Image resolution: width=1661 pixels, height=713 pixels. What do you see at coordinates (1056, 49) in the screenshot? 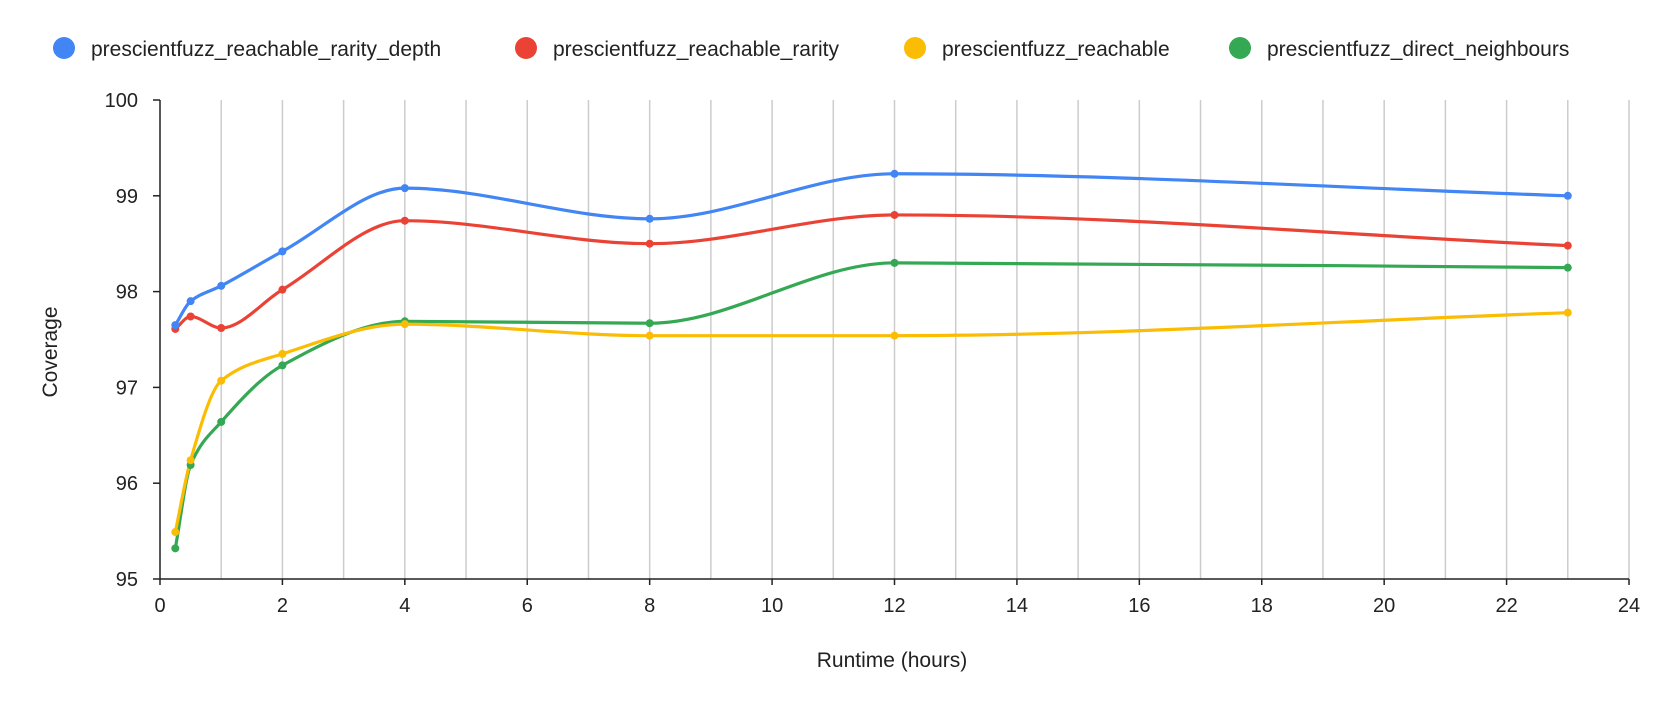
I see `legend-label: prescientfuzz_reachable` at bounding box center [1056, 49].